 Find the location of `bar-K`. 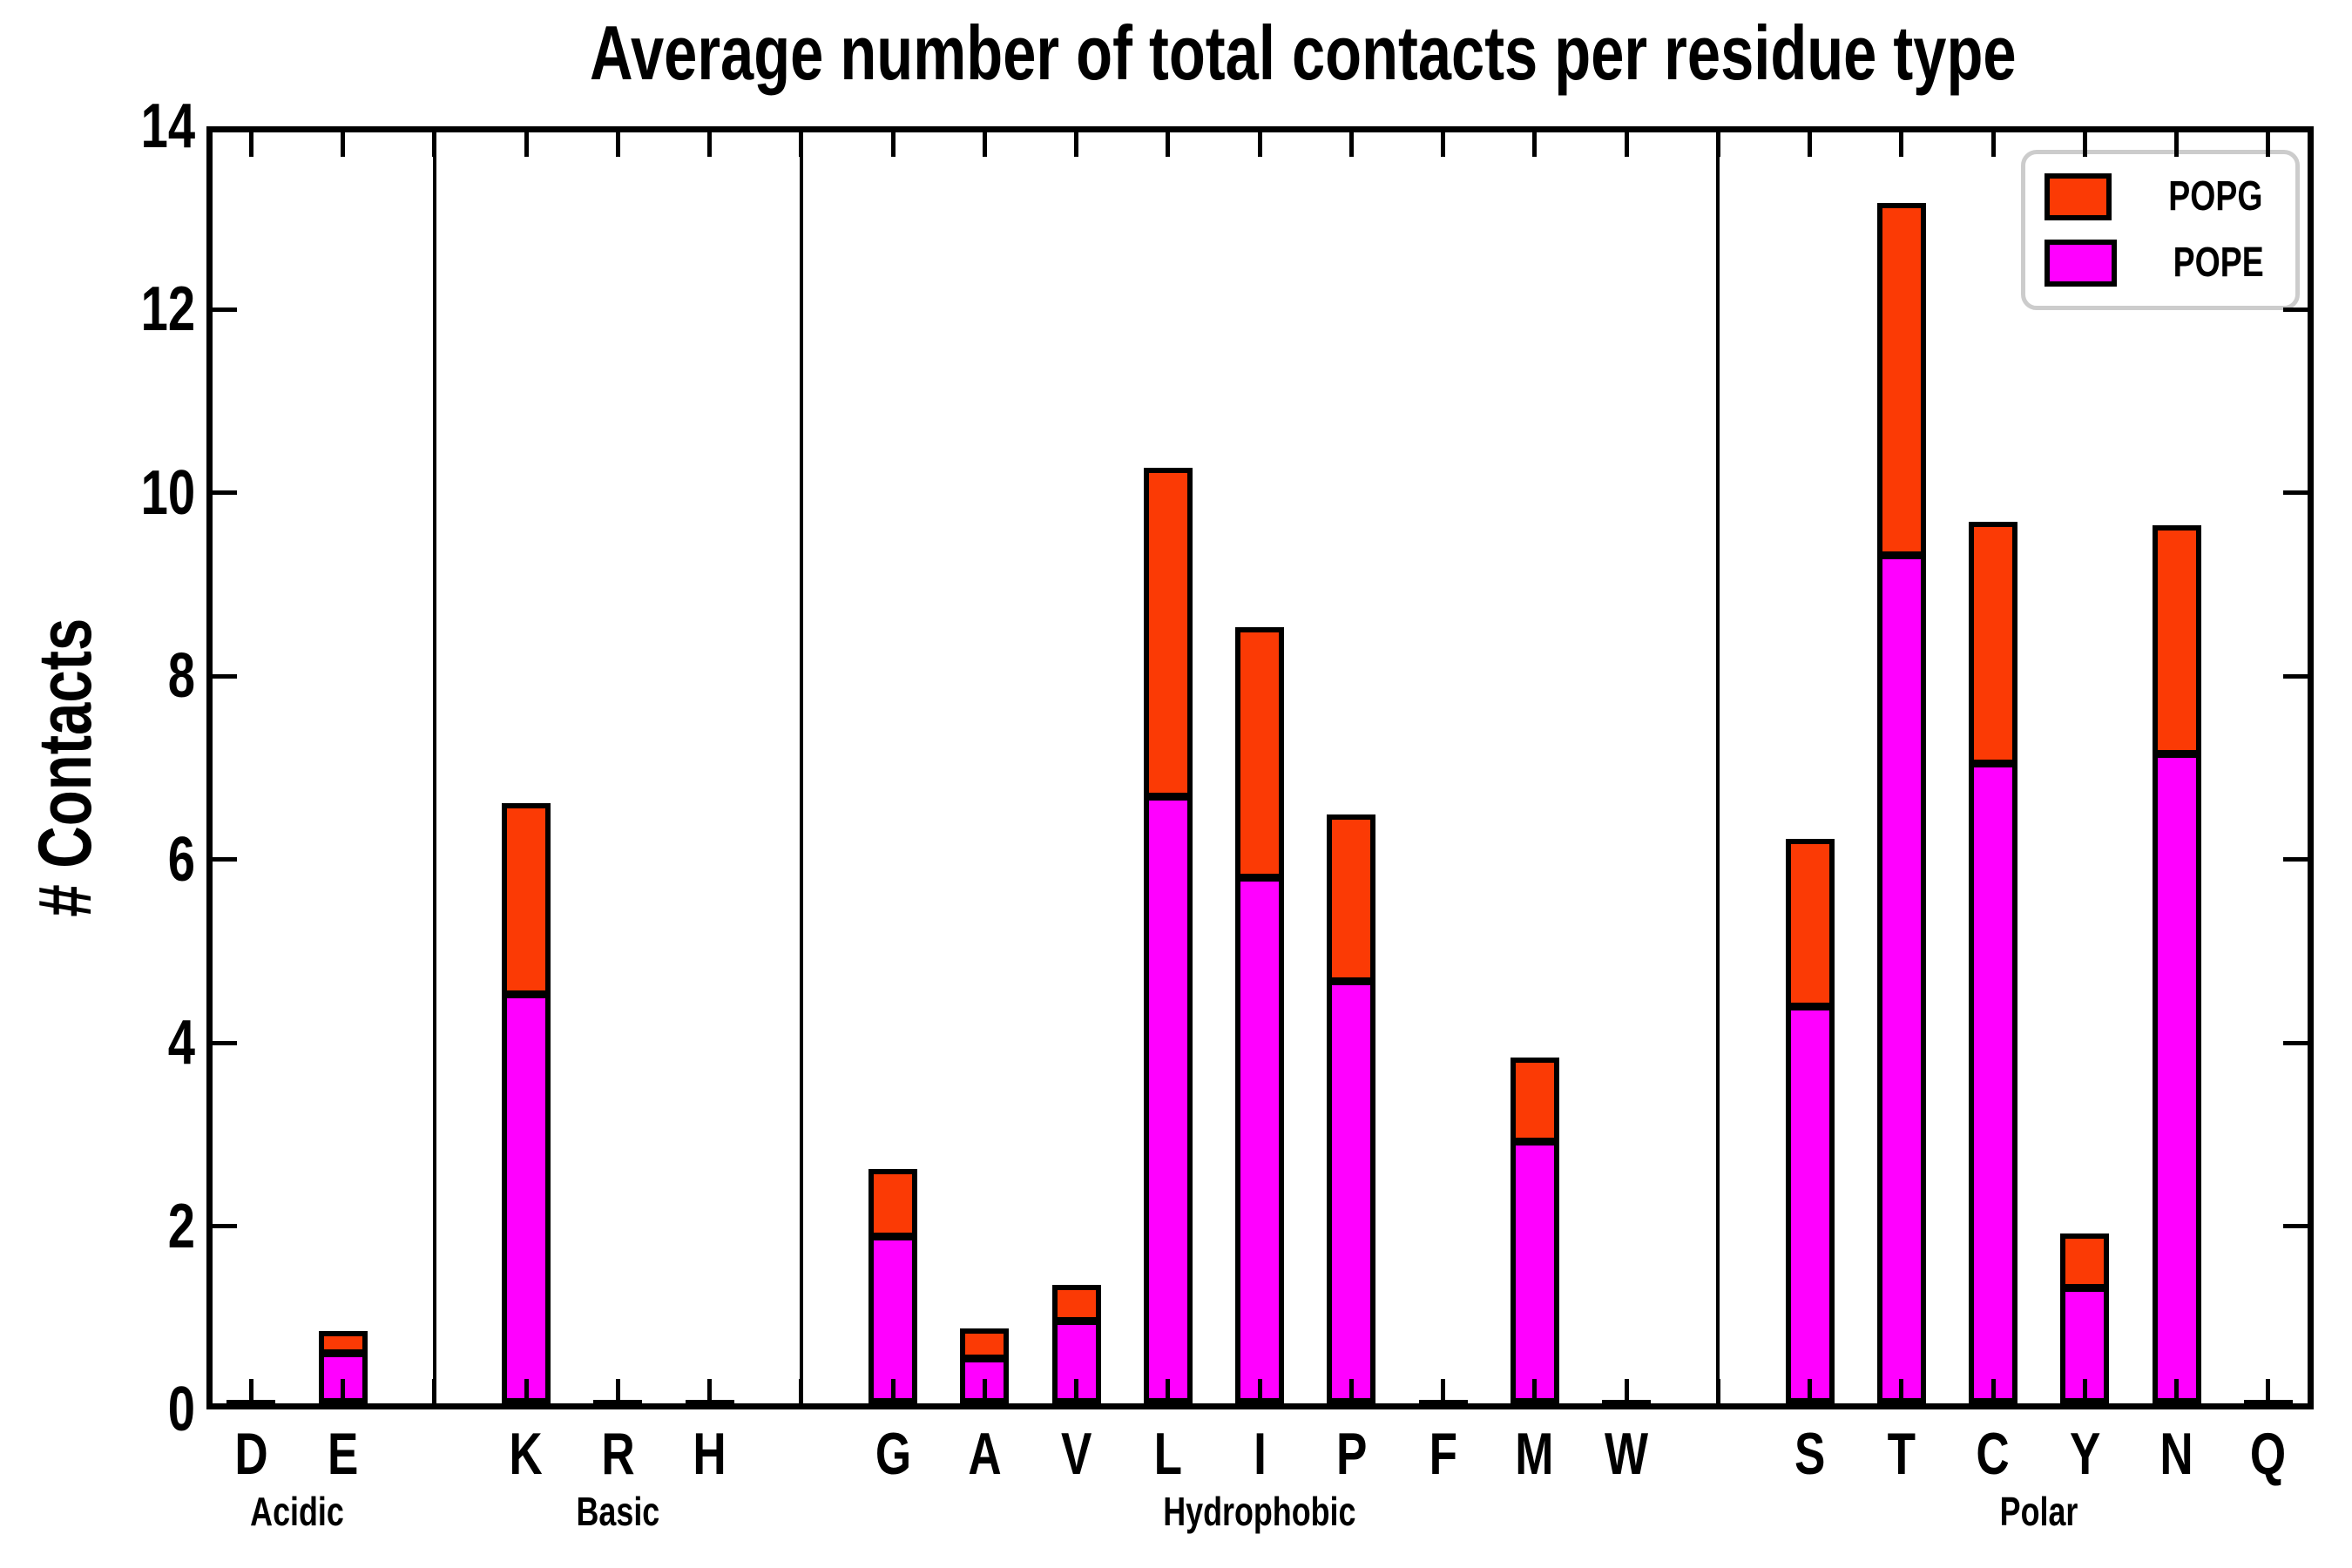

bar-K is located at coordinates (526, 1103).